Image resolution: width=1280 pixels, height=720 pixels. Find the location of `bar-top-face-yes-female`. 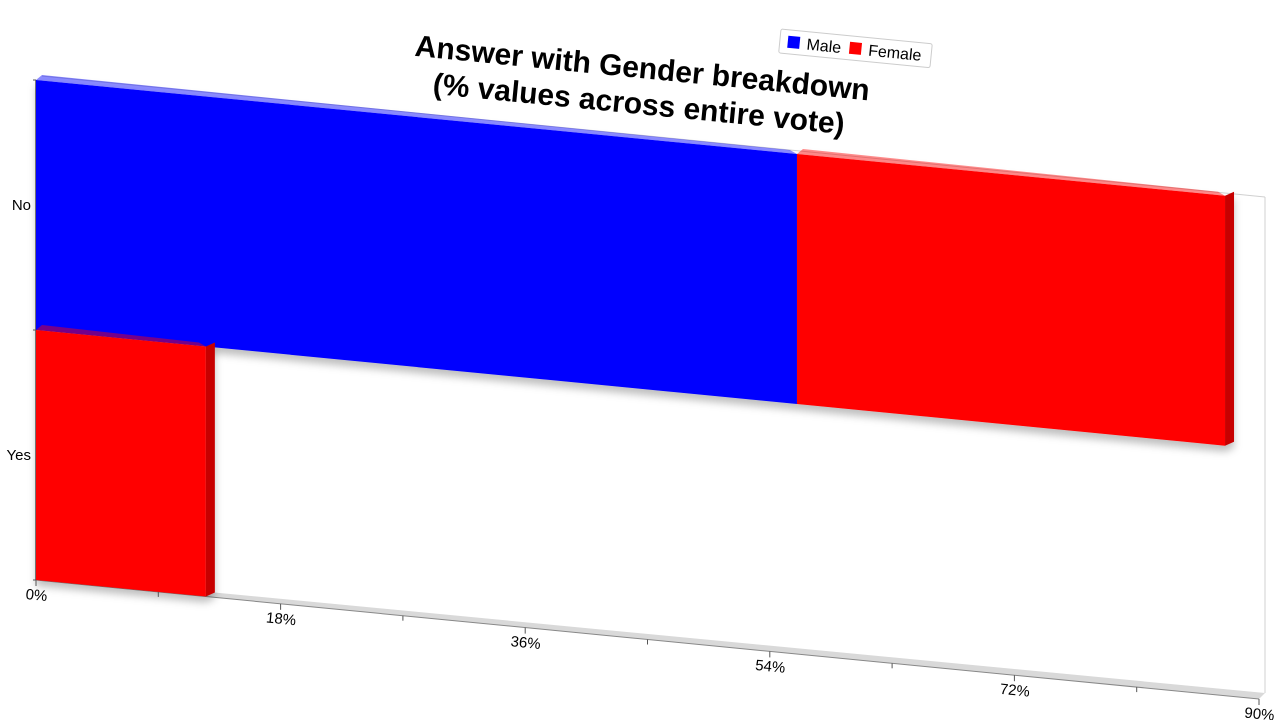

bar-top-face-yes-female is located at coordinates (121, 336).